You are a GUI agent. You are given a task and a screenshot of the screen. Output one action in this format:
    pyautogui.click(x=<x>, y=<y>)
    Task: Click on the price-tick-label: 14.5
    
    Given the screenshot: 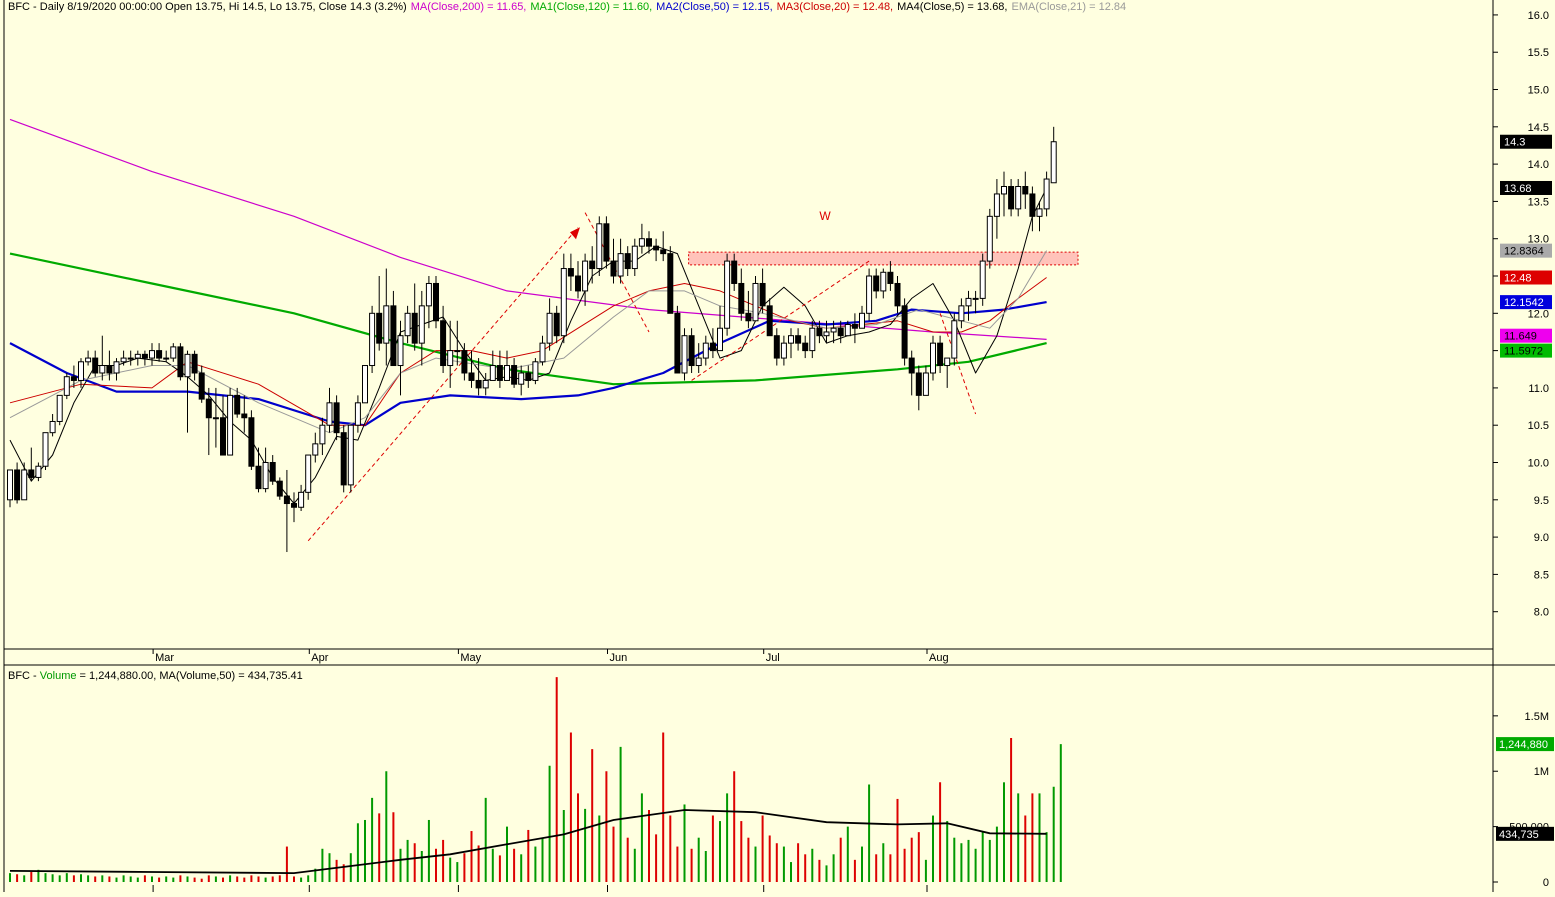 What is the action you would take?
    pyautogui.click(x=1538, y=128)
    